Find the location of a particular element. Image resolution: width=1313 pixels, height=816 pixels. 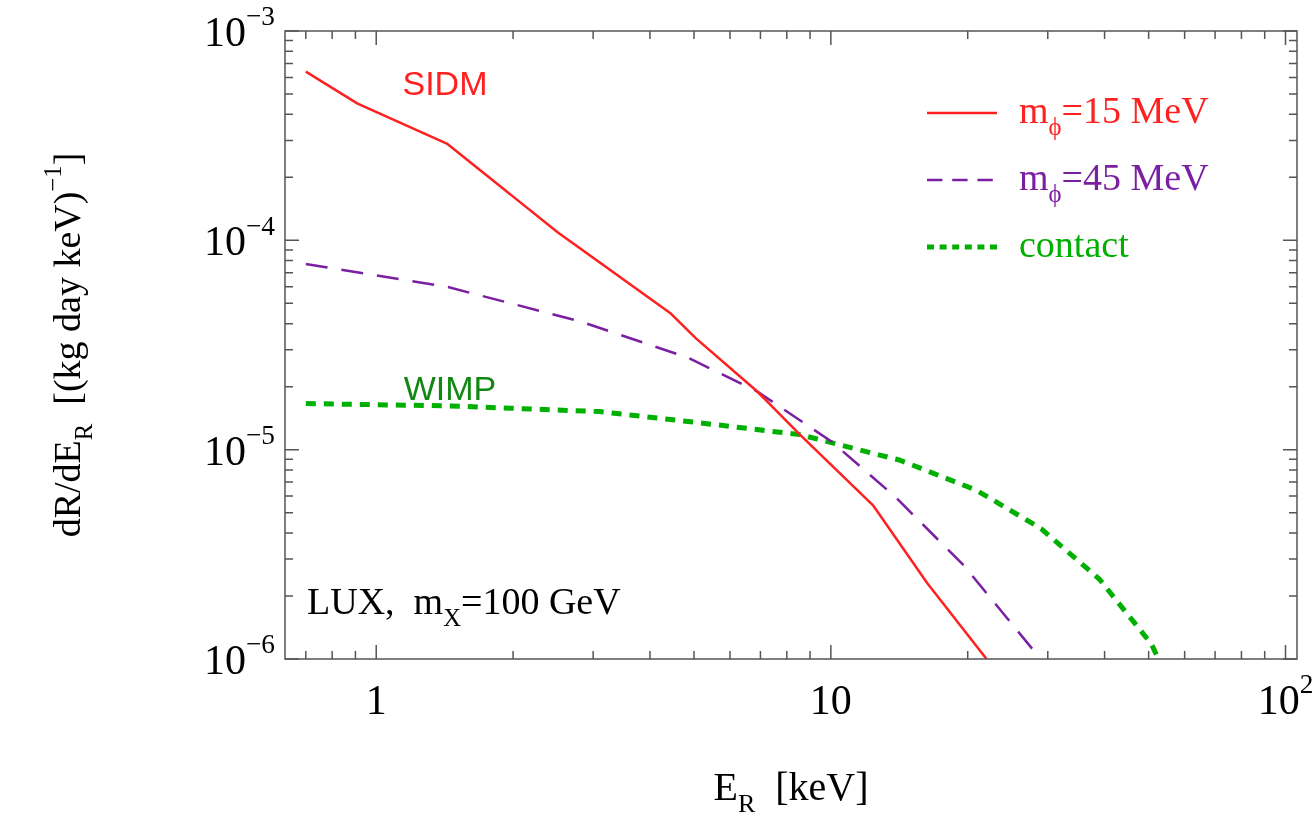

annotation: WIMP is located at coordinates (450, 388).